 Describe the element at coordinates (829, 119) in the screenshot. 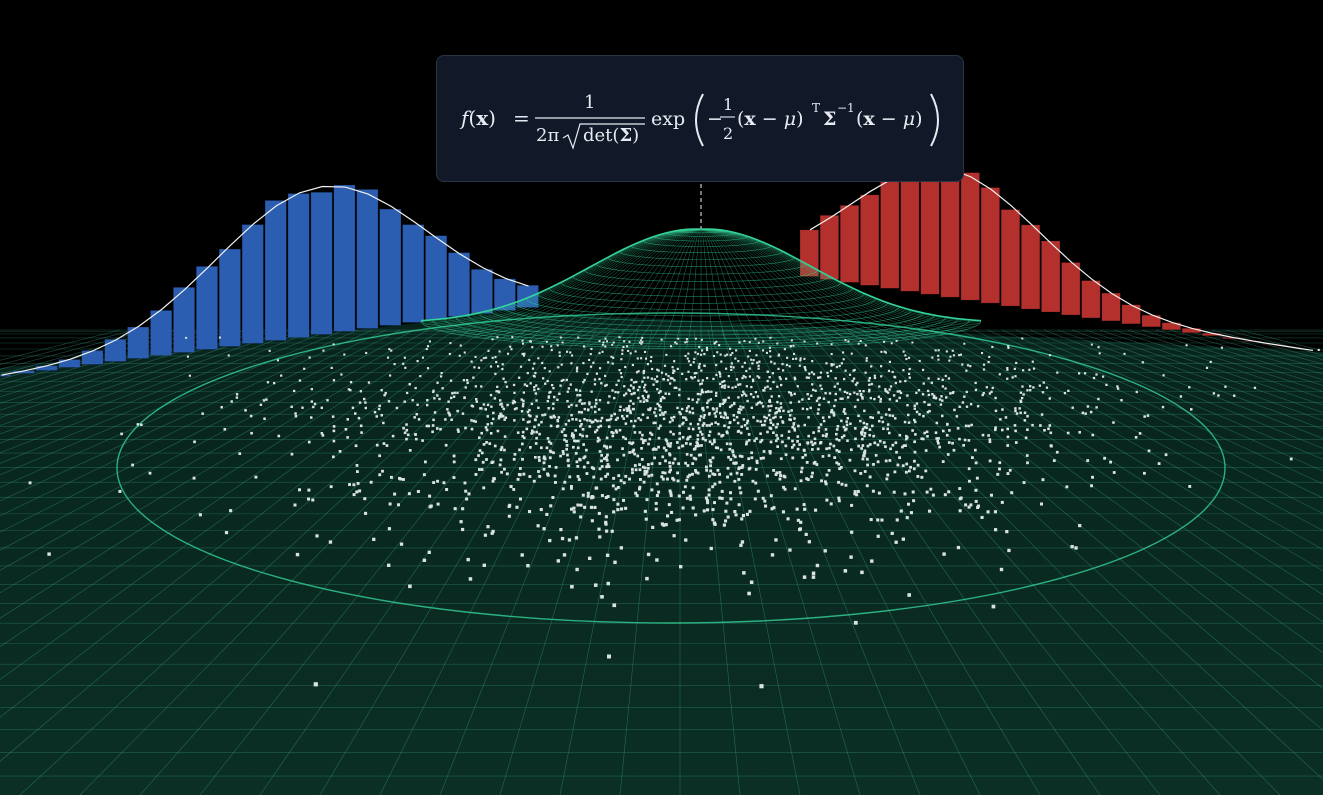

I see `formula-sigma-inv: Σ` at that location.